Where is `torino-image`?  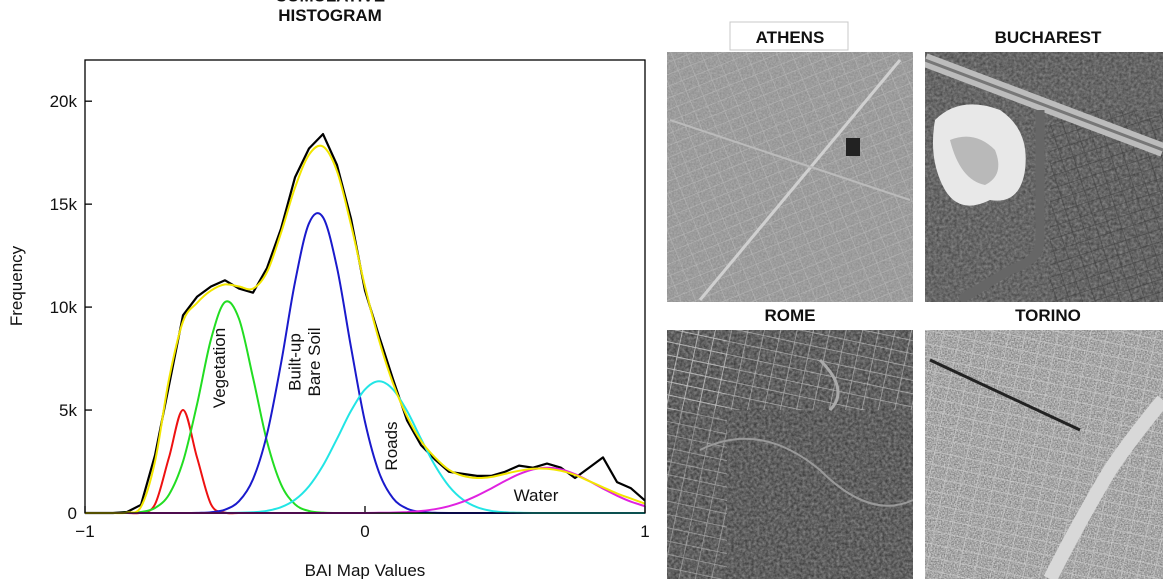
torino-image is located at coordinates (1044, 454).